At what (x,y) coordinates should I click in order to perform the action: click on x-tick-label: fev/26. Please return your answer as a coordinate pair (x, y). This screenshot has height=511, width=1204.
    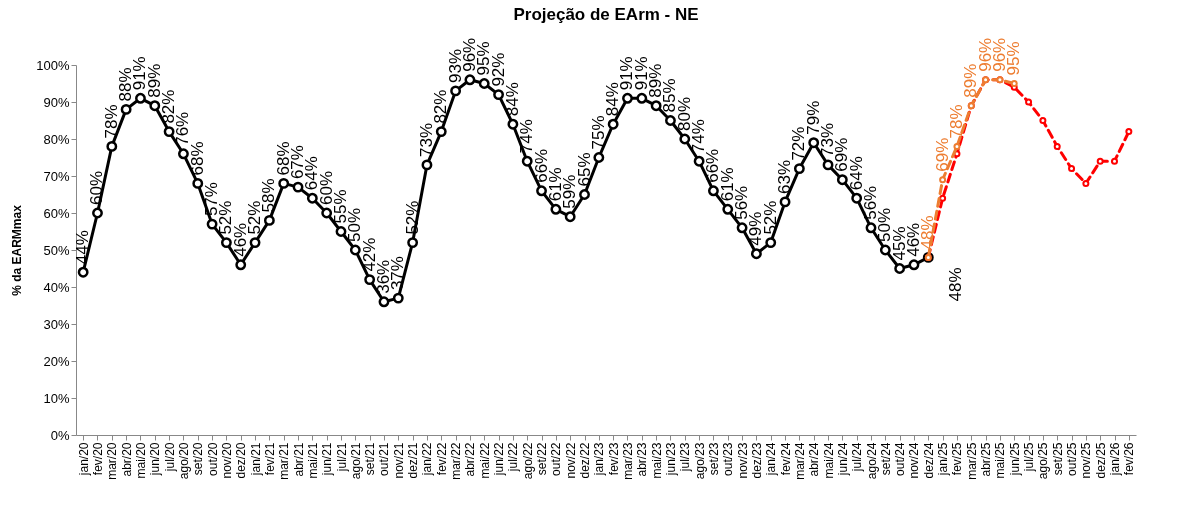
    Looking at the image, I should click on (1129, 459).